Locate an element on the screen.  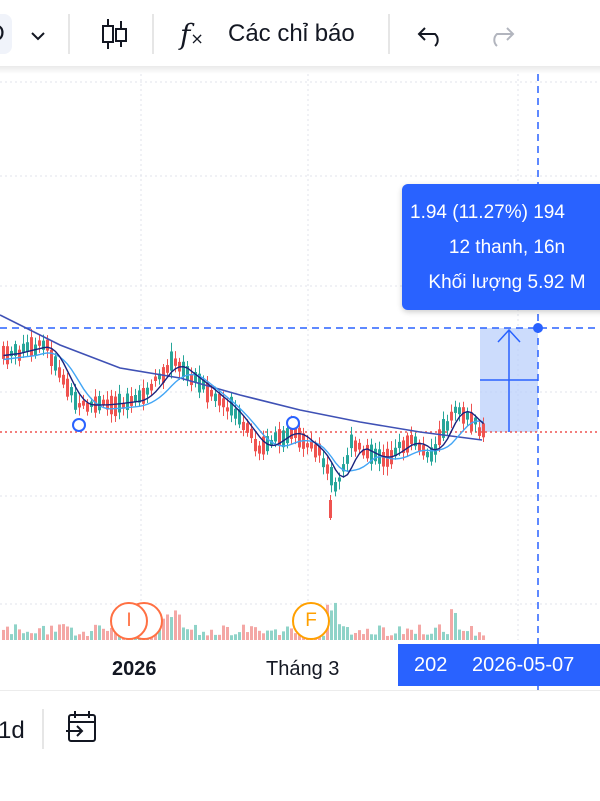
event-badge-financial: F is located at coordinates (311, 621).